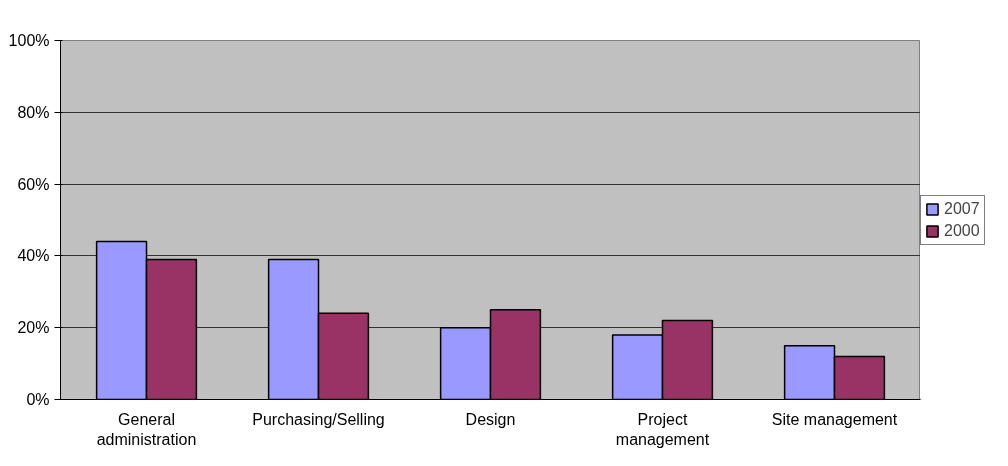 The width and height of the screenshot is (1008, 466). What do you see at coordinates (962, 230) in the screenshot?
I see `legend-label: 2000` at bounding box center [962, 230].